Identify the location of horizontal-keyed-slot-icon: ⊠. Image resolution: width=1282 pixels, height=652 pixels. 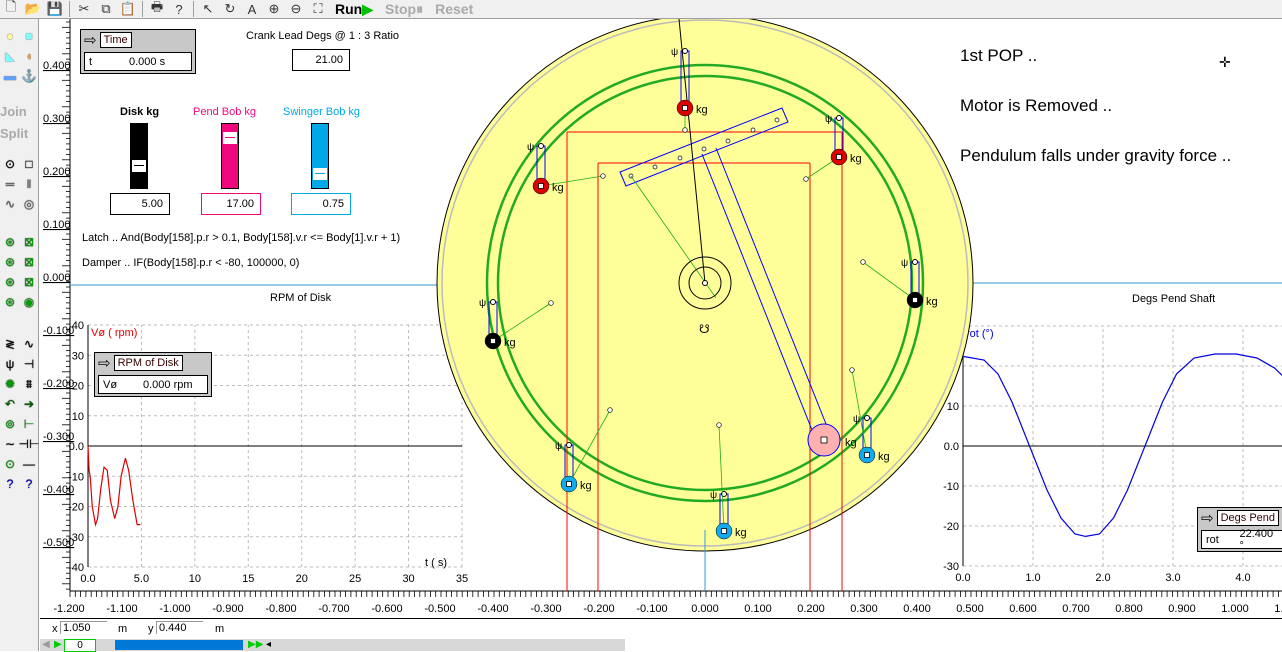
(29, 262).